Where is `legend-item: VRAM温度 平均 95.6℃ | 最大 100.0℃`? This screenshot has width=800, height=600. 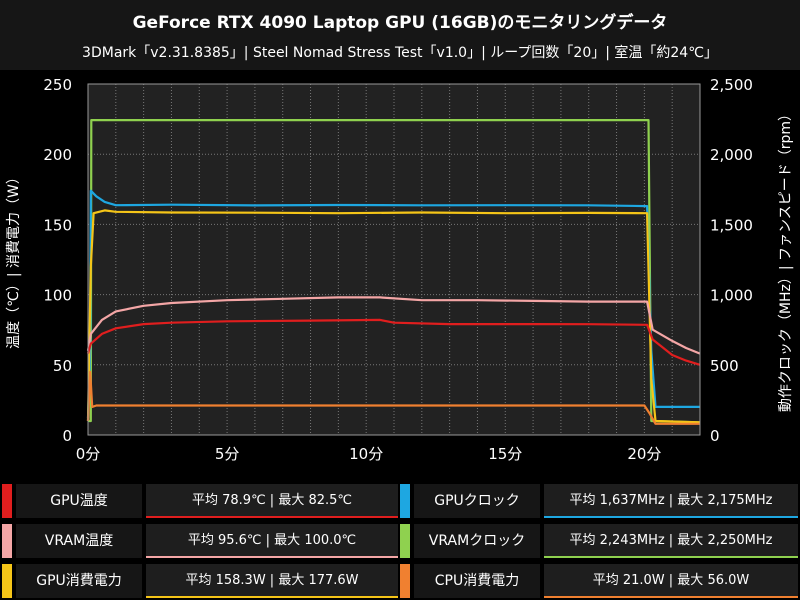
legend-item: VRAM温度 平均 95.6℃ | 最大 100.0℃ is located at coordinates (201, 541).